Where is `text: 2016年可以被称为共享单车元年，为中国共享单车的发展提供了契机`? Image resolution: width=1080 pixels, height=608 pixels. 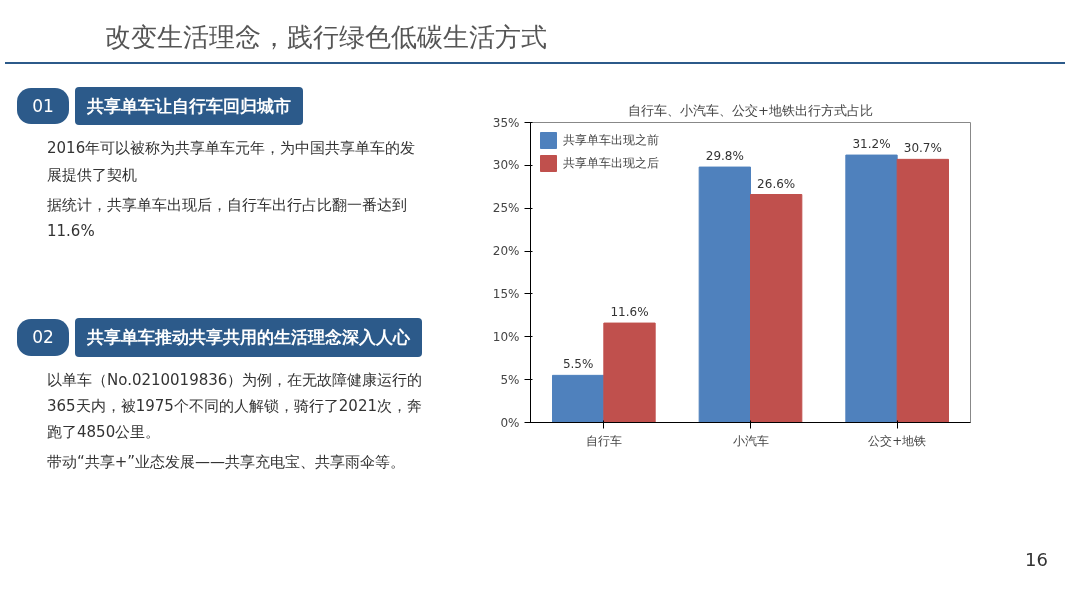
text: 2016年可以被称为共享单车元年，为中国共享单车的发展提供了契机 is located at coordinates (232, 162).